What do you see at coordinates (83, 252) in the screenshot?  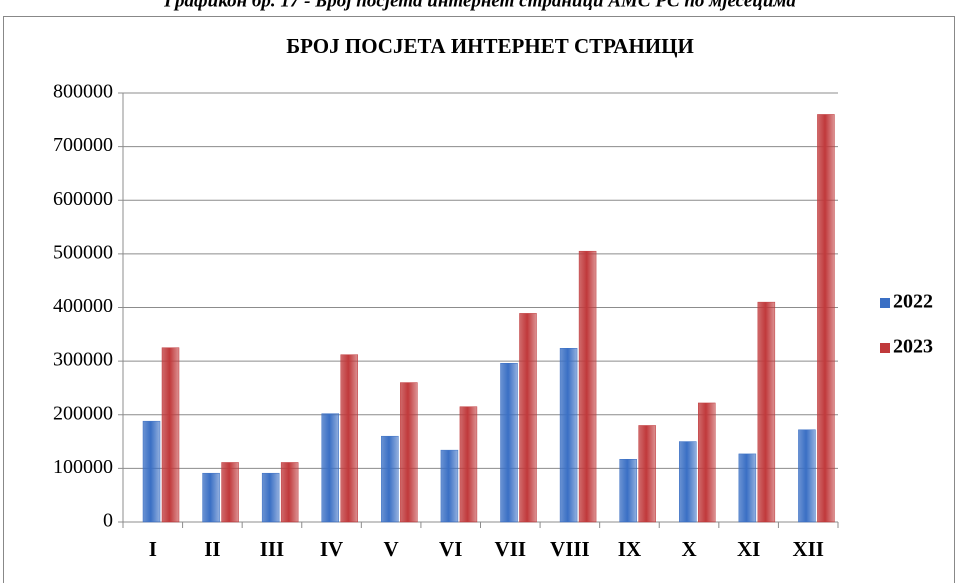 I see `y-tick-label: 500000` at bounding box center [83, 252].